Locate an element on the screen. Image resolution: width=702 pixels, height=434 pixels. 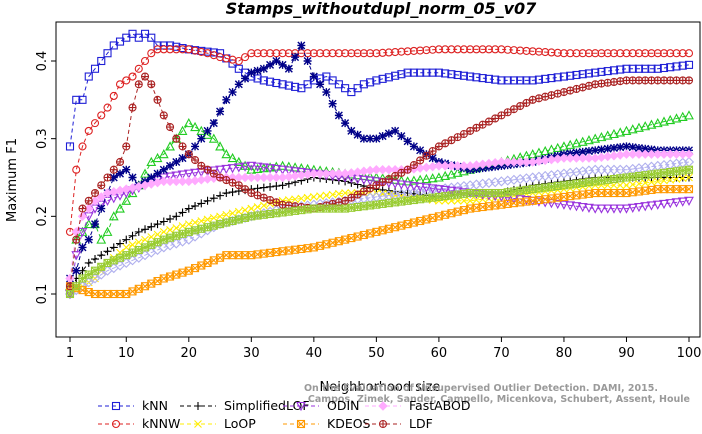
legend-item-loop: LoOP is located at coordinates (218, 423).